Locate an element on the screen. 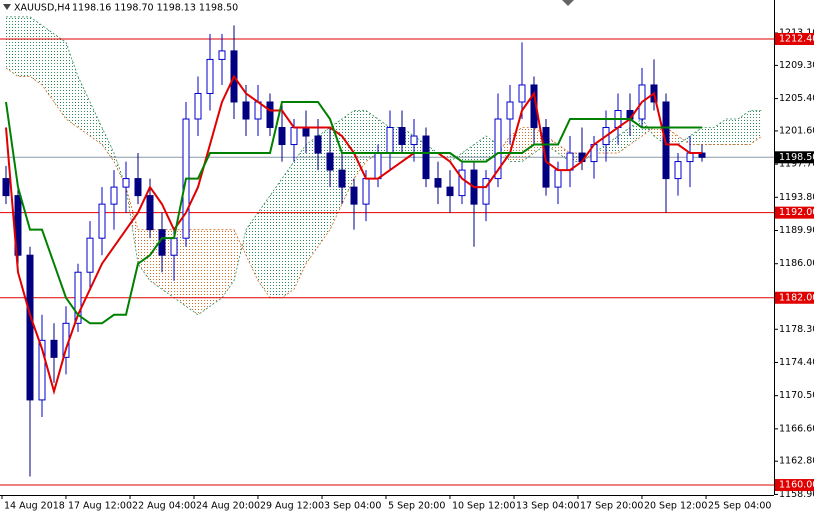  price-label: 1198.50 is located at coordinates (796, 157).